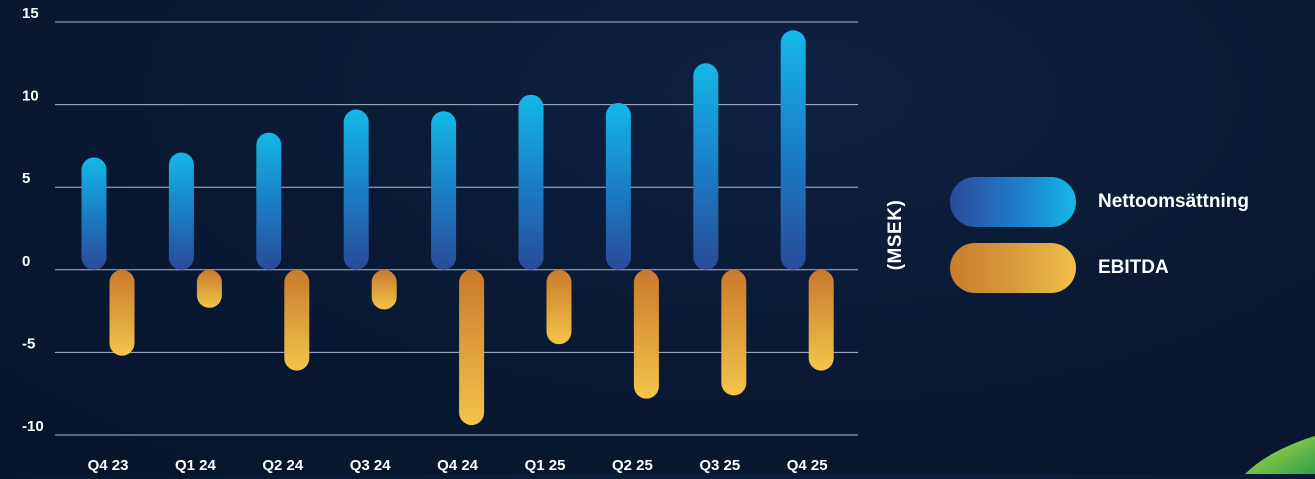 This screenshot has height=479, width=1315. I want to click on y-tick-label: -5, so click(28, 343).